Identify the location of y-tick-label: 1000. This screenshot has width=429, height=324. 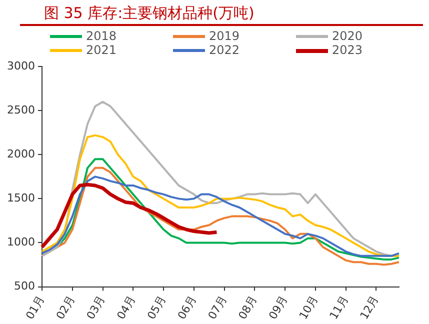
(20, 242).